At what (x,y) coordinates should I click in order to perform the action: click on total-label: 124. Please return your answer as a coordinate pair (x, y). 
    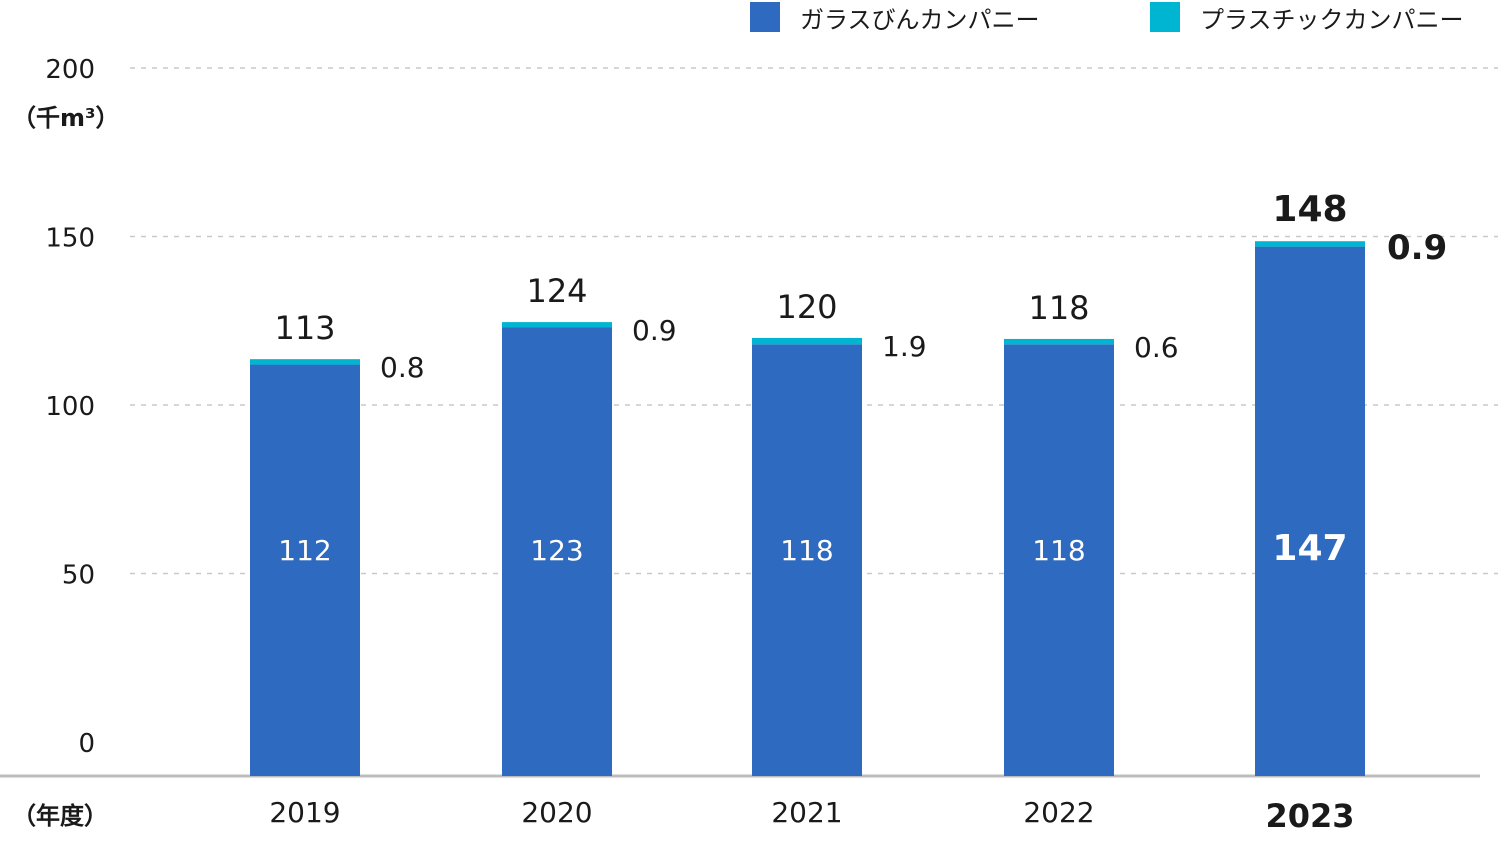
    Looking at the image, I should click on (556, 291).